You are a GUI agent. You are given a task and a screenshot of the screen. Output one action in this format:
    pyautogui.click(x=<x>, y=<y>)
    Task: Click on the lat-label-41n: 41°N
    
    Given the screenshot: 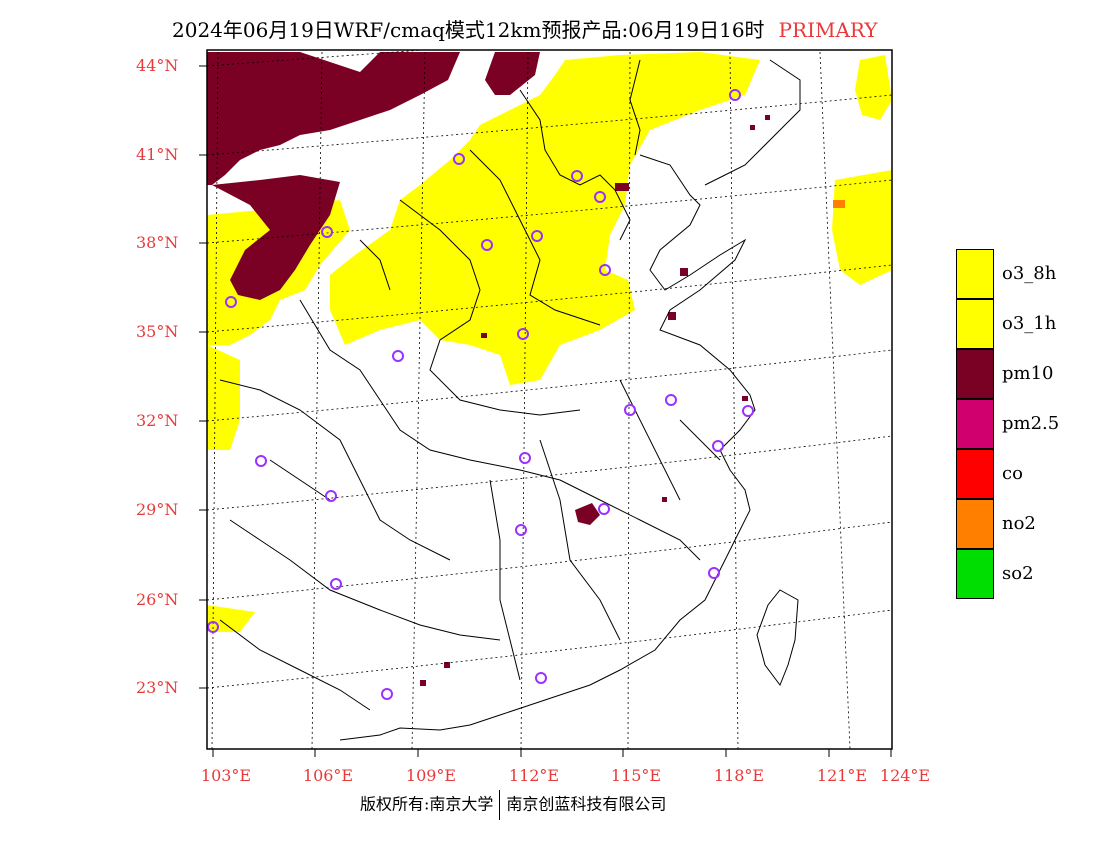 What is the action you would take?
    pyautogui.click(x=157, y=154)
    